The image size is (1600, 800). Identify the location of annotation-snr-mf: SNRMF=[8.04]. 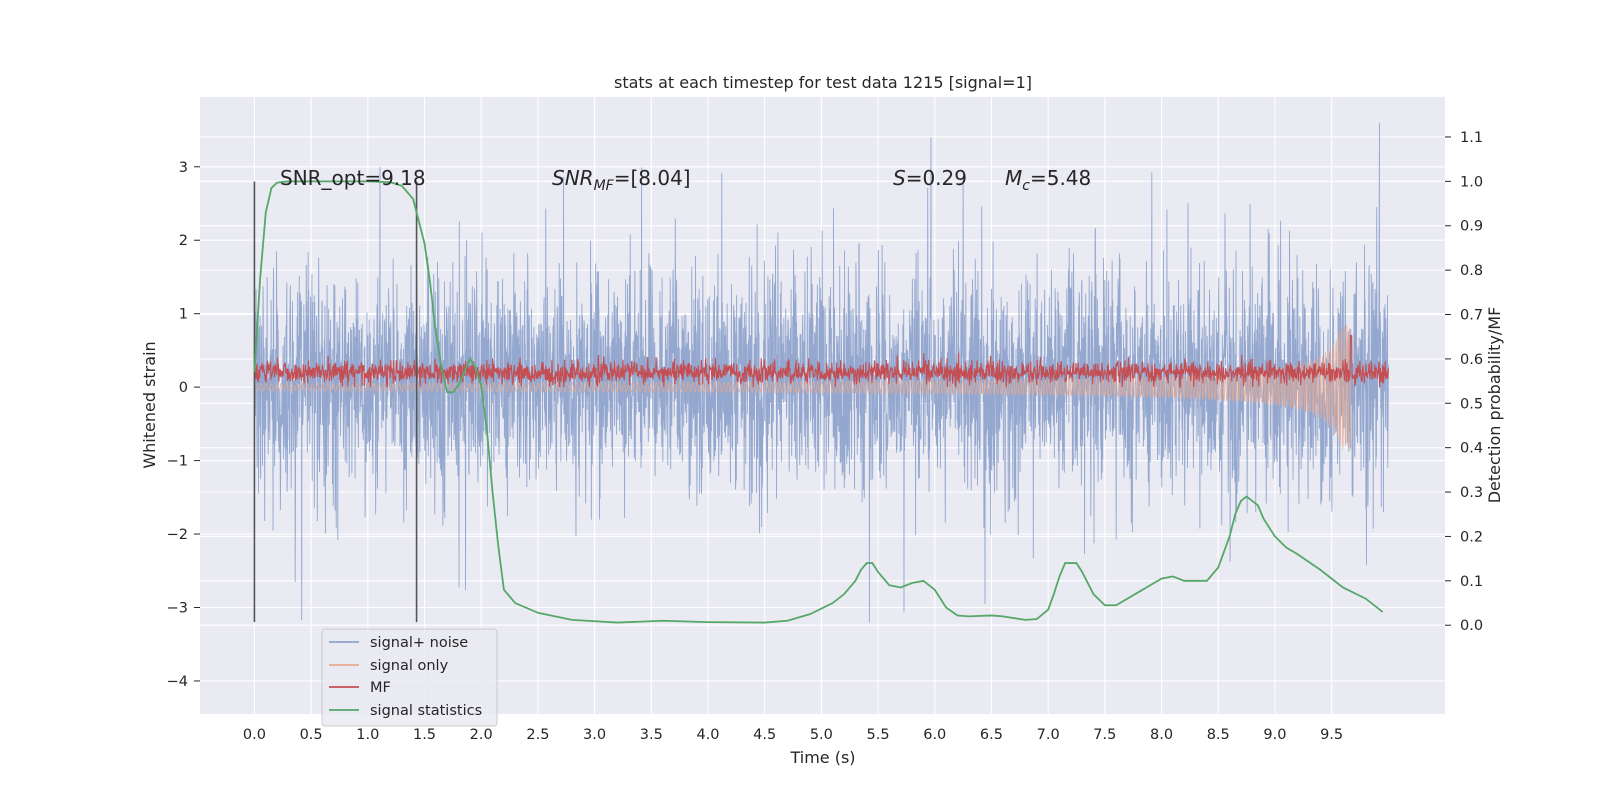
(621, 180).